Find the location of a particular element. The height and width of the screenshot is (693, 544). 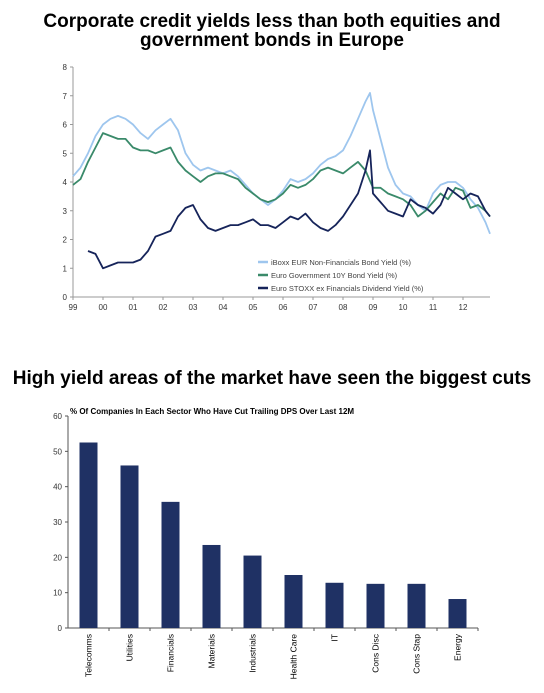

x-tick-label: 04 is located at coordinates (223, 307).